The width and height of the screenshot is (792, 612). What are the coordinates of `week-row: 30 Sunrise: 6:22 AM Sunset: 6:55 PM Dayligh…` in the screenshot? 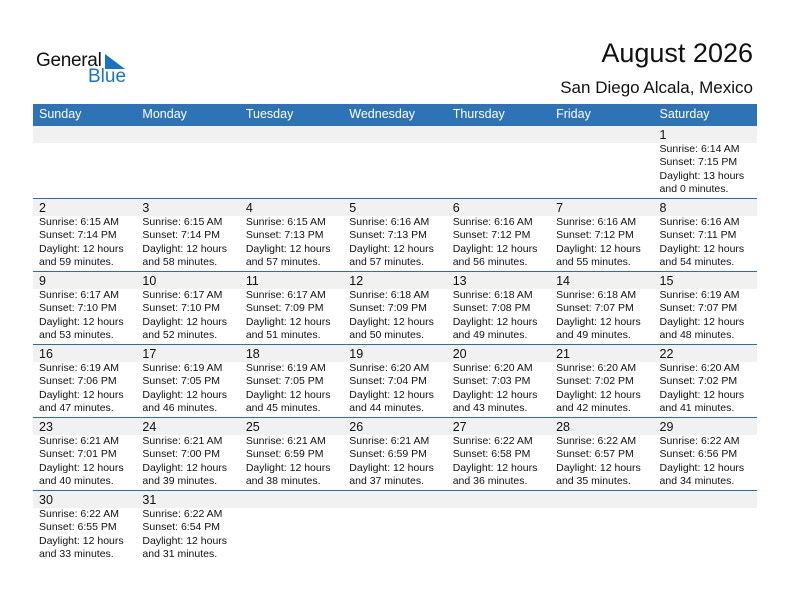 It's located at (395, 527).